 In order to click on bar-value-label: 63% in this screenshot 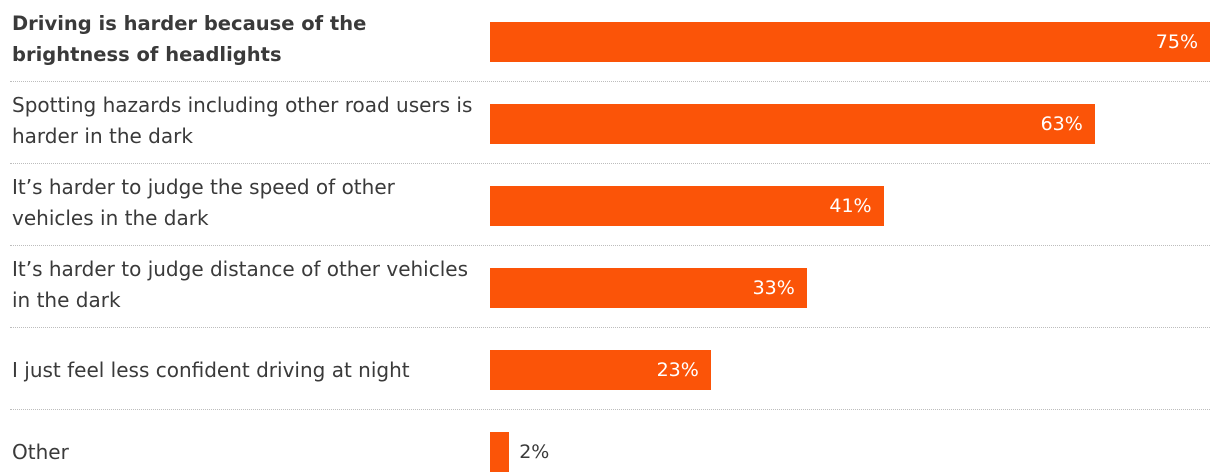, I will do `click(1061, 124)`.